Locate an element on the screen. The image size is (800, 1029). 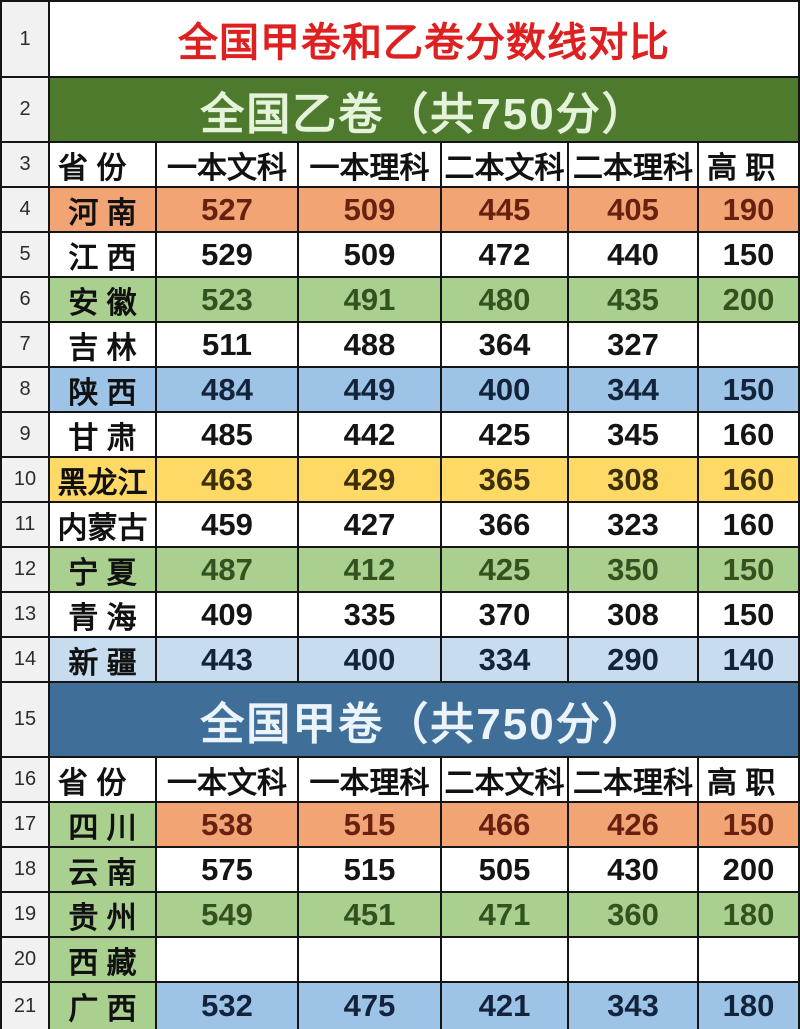
row-number-cell: 20 is located at coordinates (25, 959).